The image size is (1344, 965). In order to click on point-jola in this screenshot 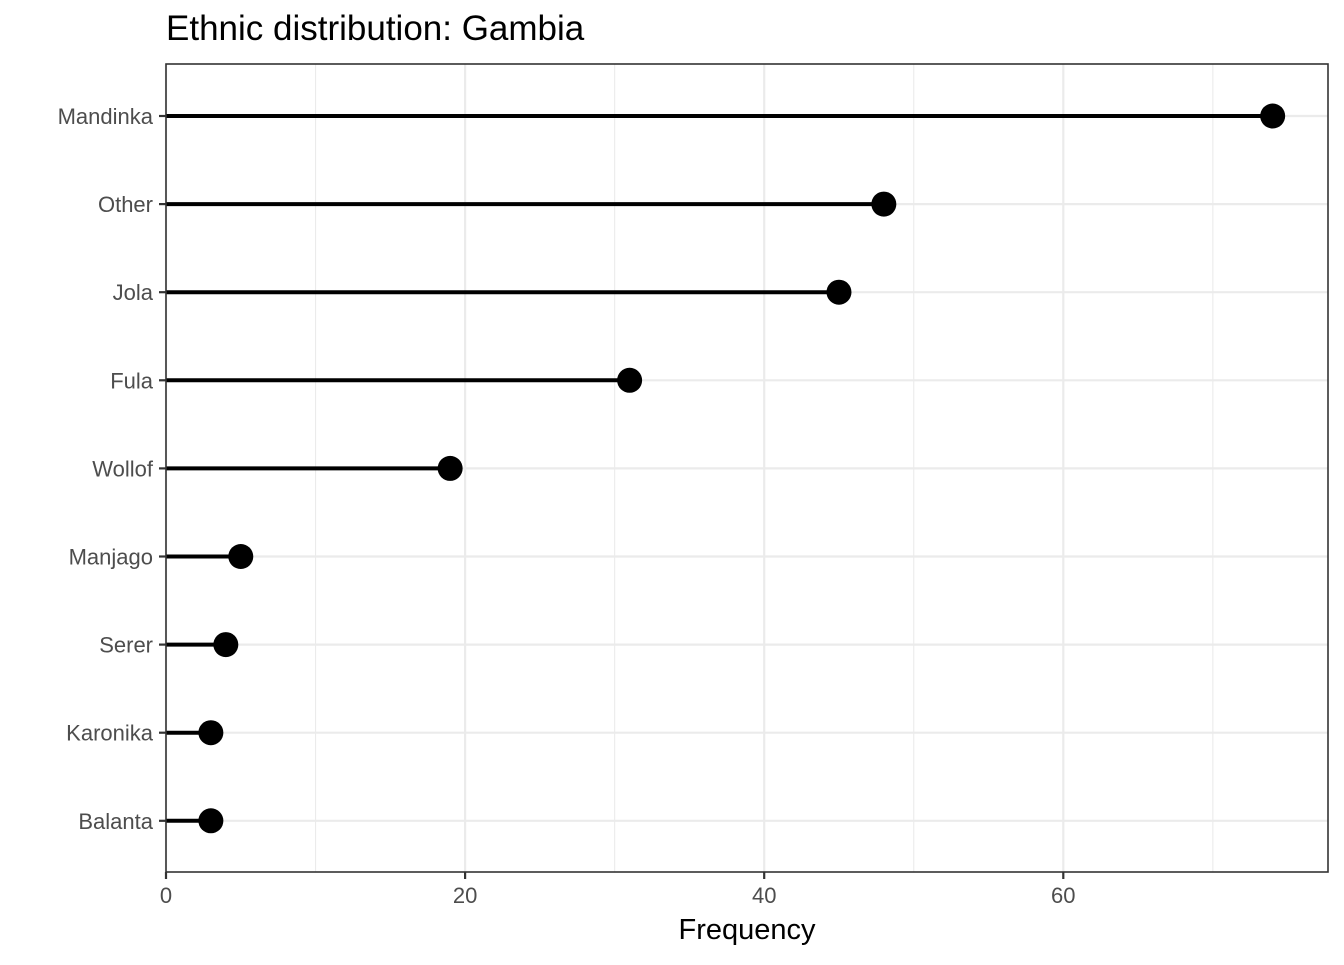, I will do `click(839, 292)`.